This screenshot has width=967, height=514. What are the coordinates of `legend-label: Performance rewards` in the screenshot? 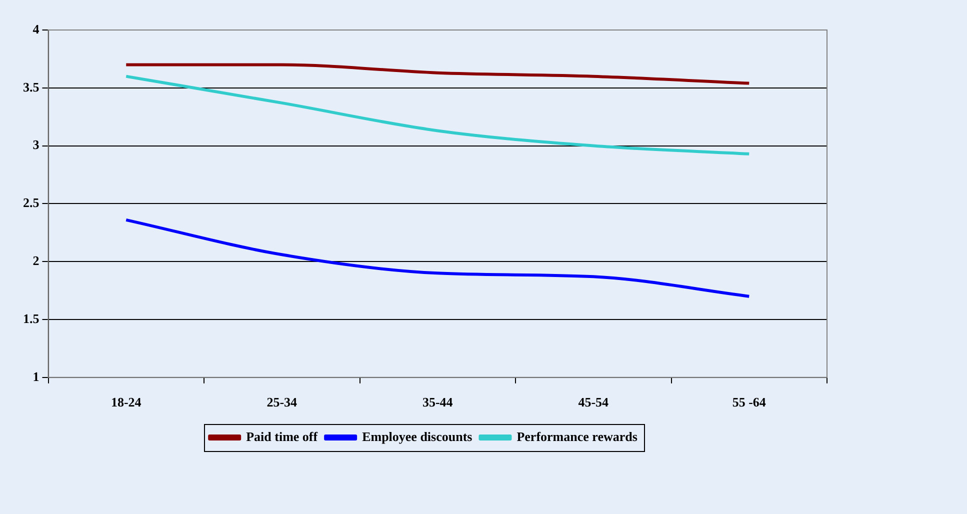 It's located at (577, 436).